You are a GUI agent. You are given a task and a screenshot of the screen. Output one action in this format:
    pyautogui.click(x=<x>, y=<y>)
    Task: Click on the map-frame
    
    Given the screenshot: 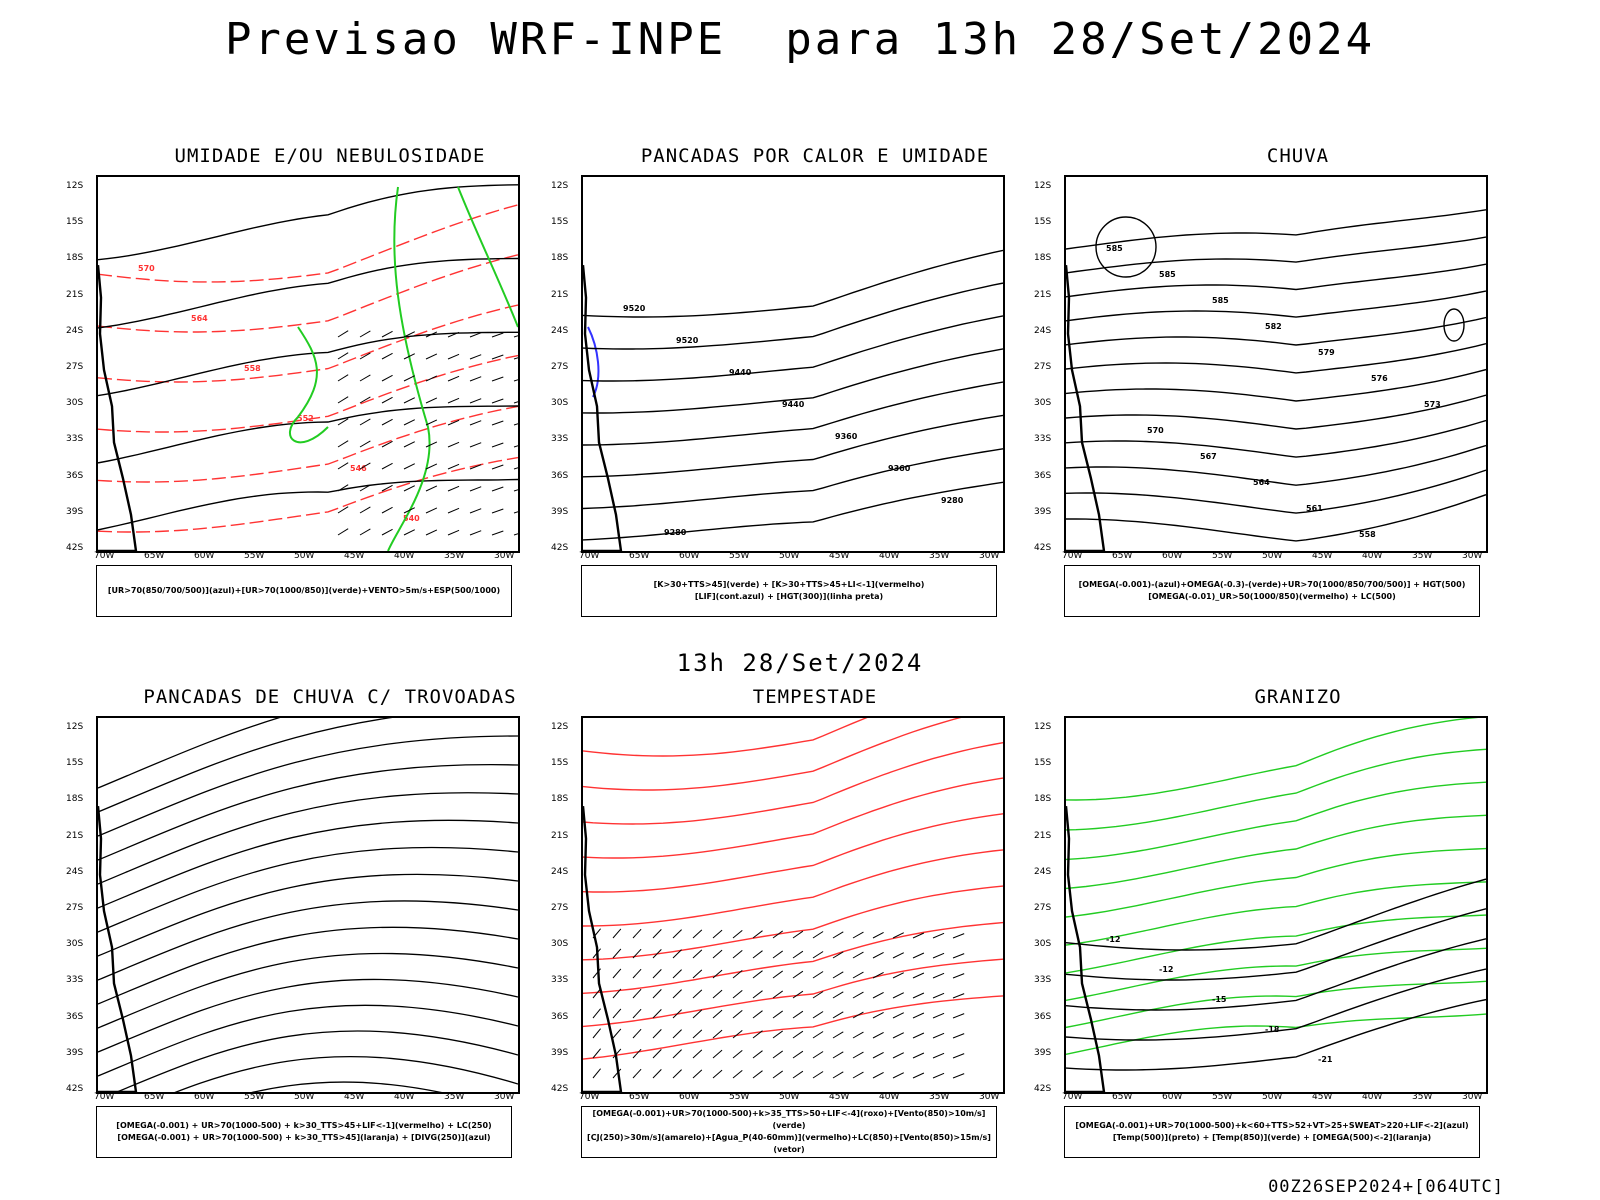 What is the action you would take?
    pyautogui.click(x=793, y=905)
    